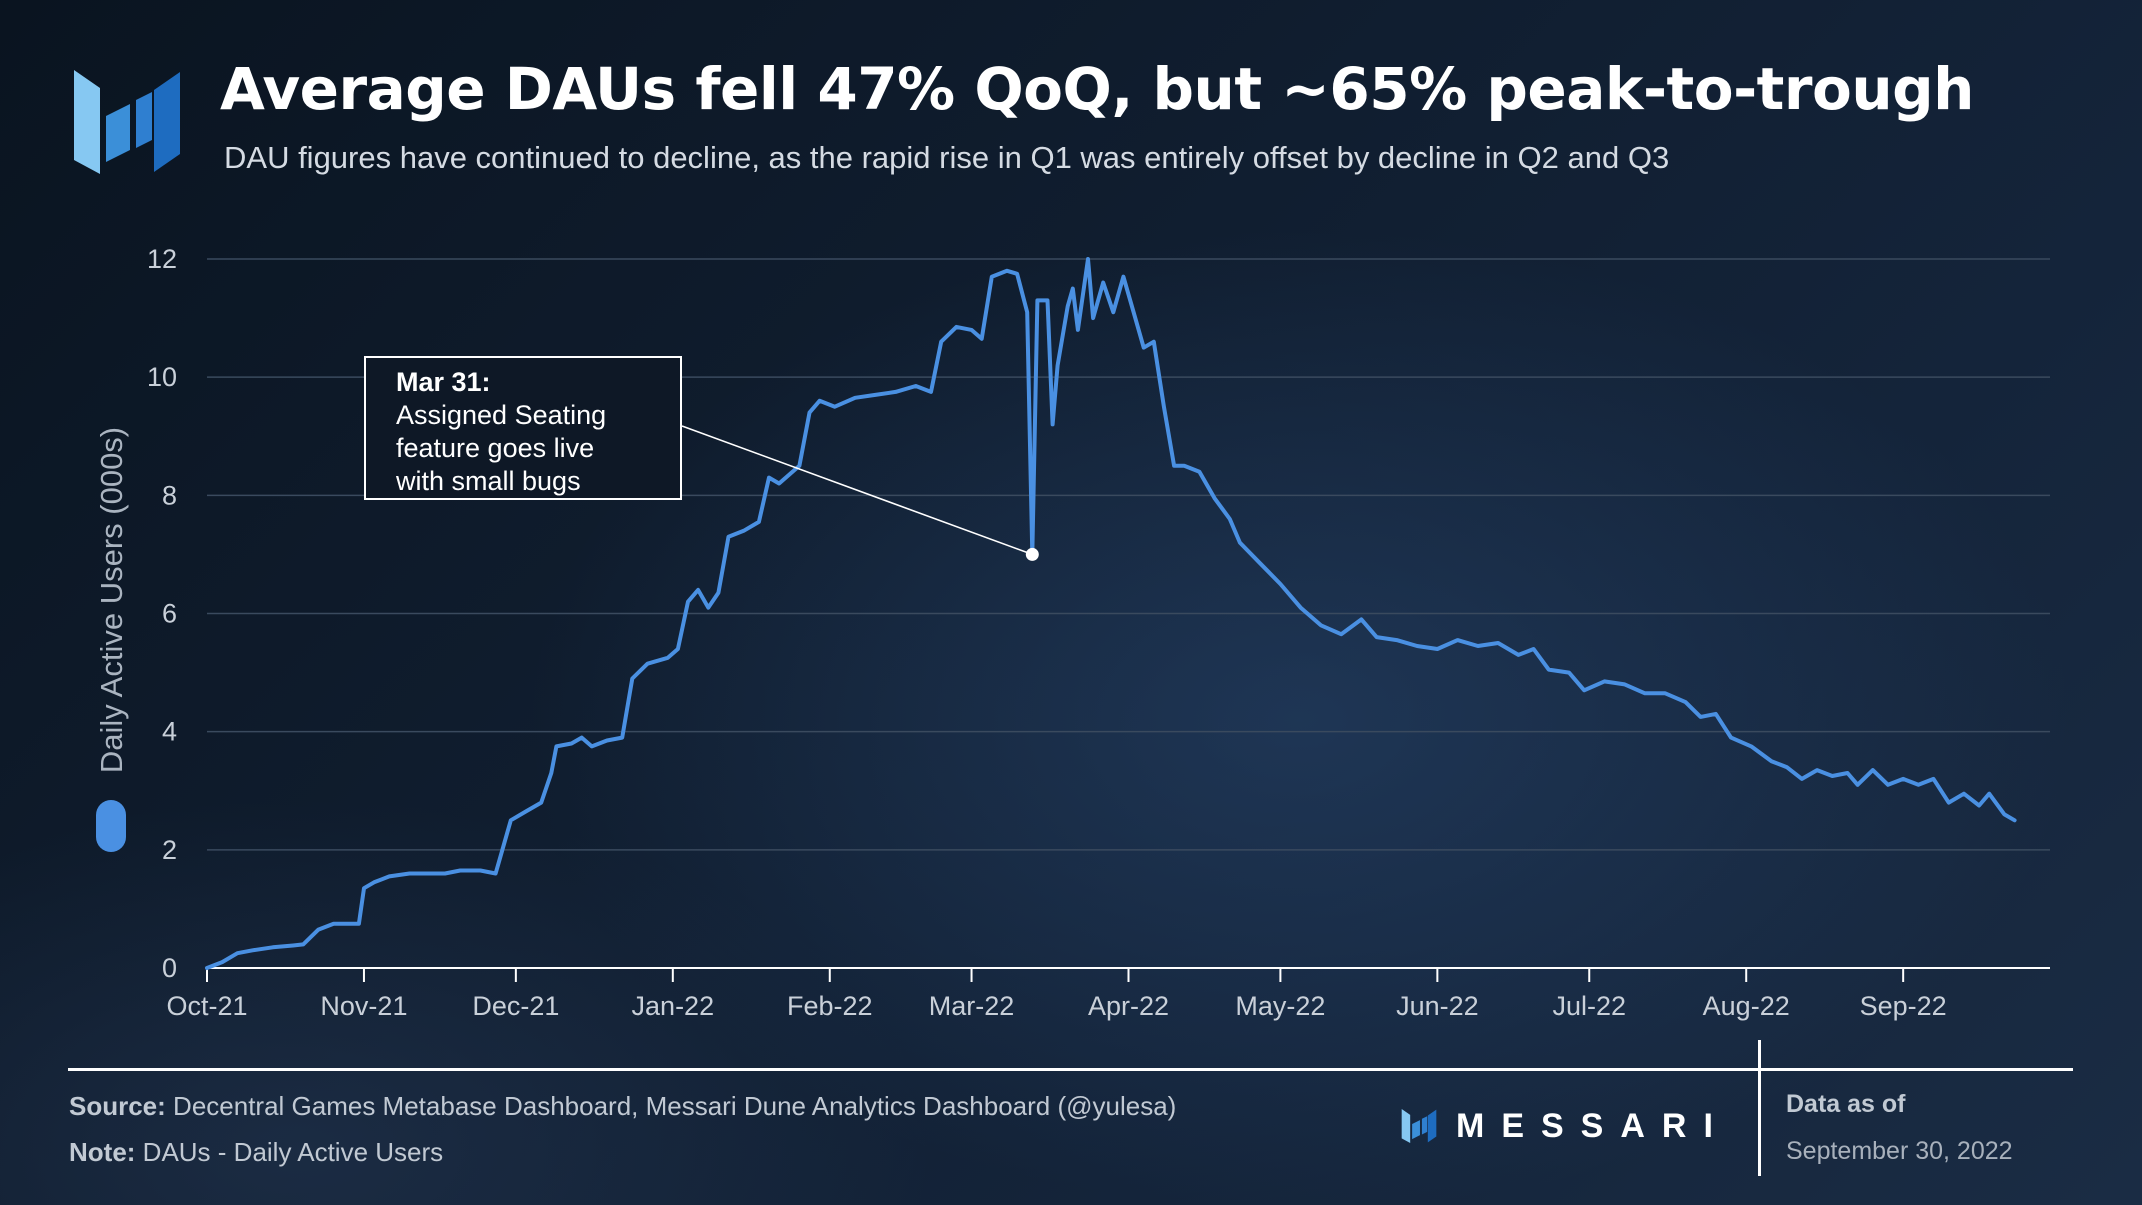 The width and height of the screenshot is (2142, 1205). I want to click on data-as-of-label: Data as of, so click(1846, 1104).